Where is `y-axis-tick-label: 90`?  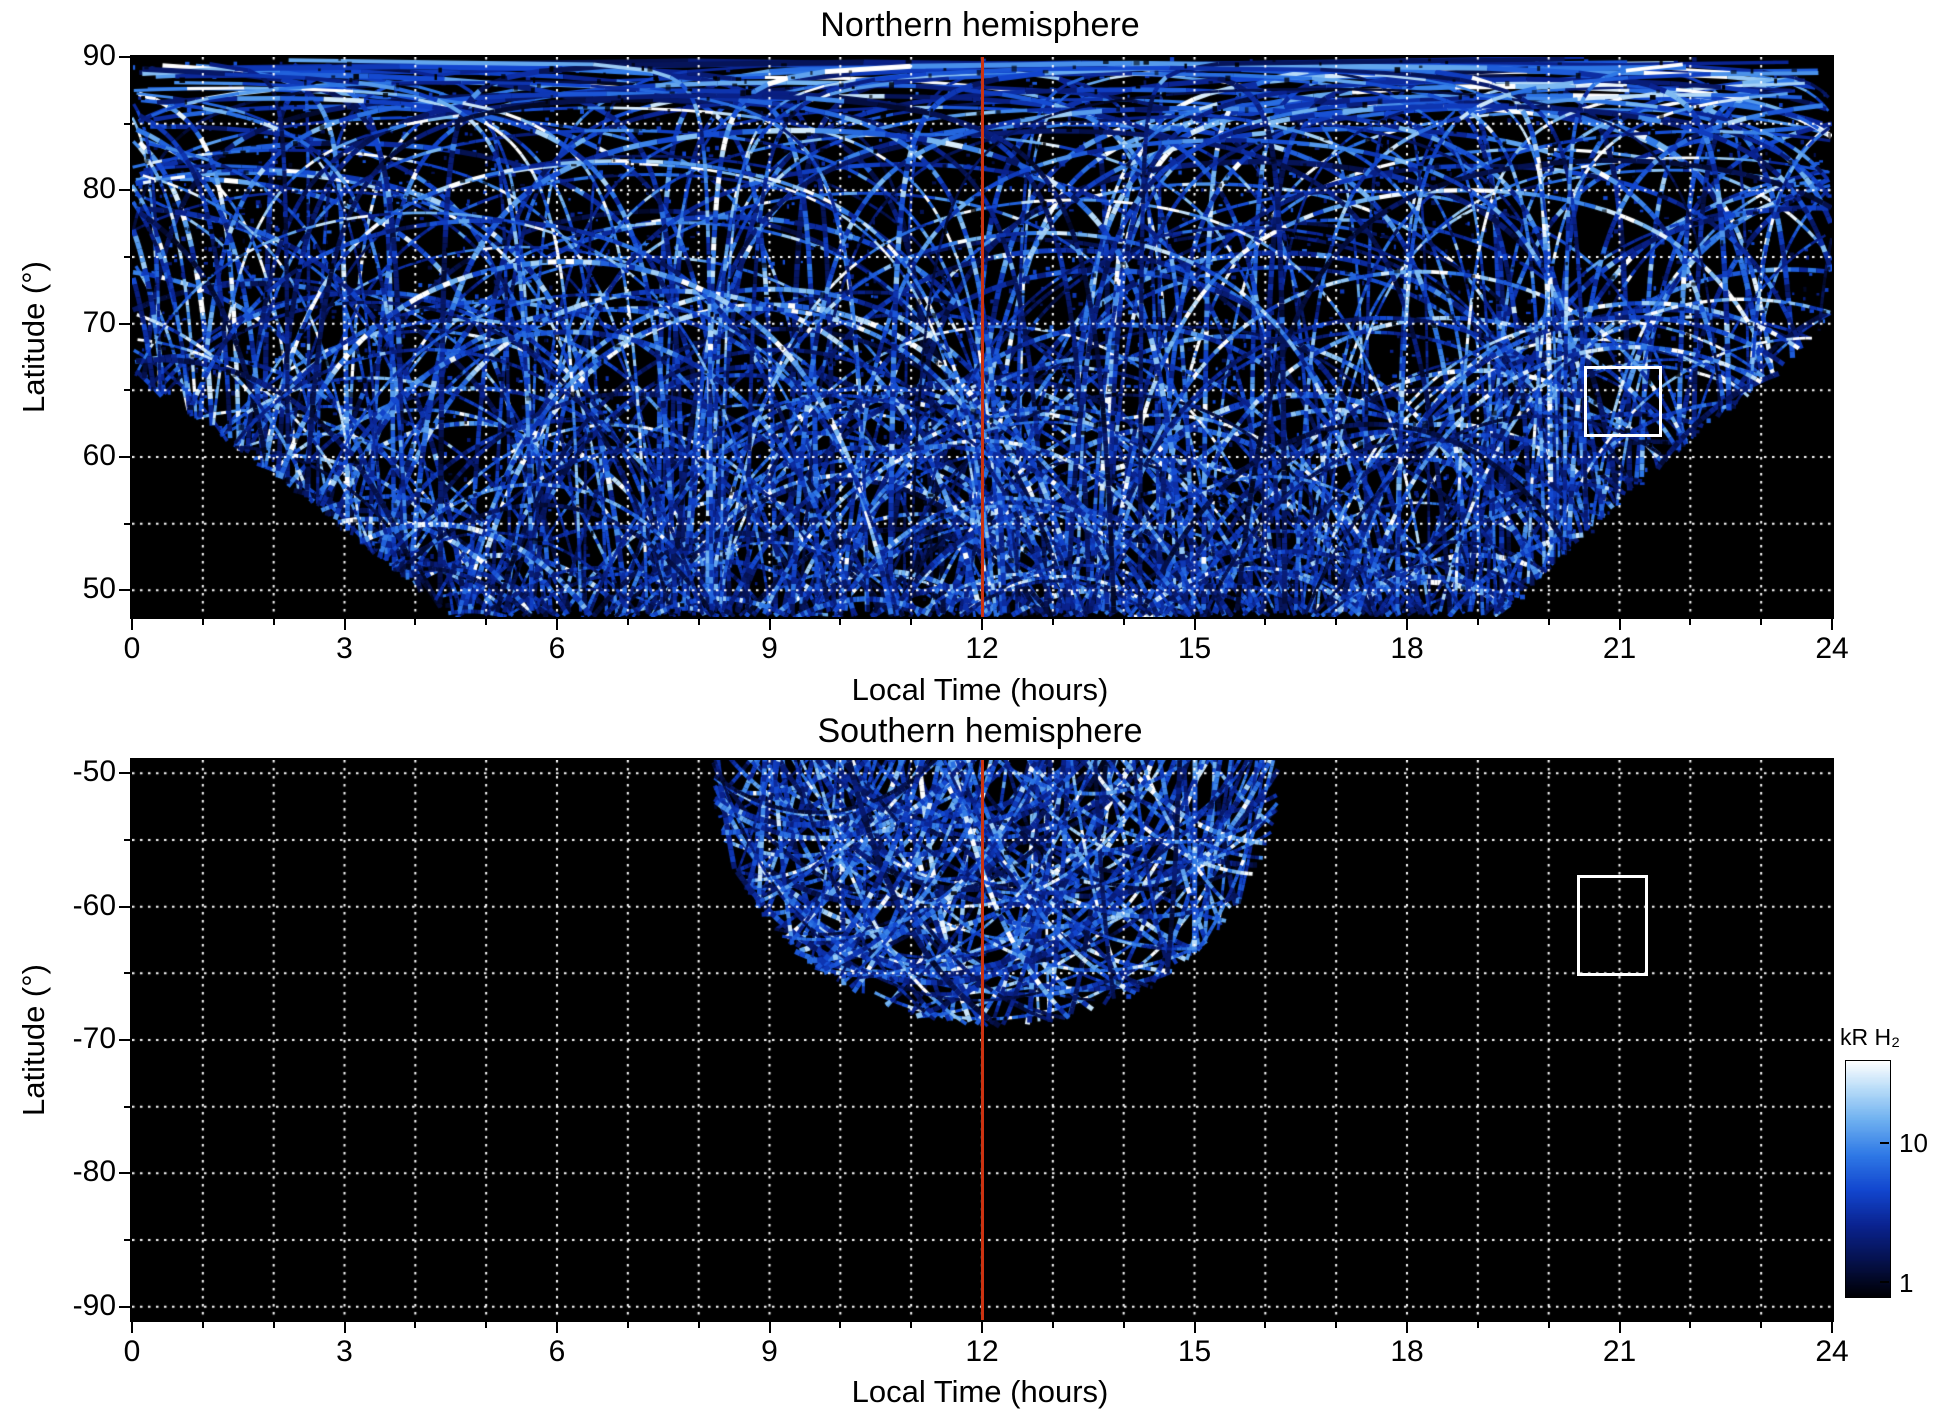 y-axis-tick-label: 90 is located at coordinates (99, 55).